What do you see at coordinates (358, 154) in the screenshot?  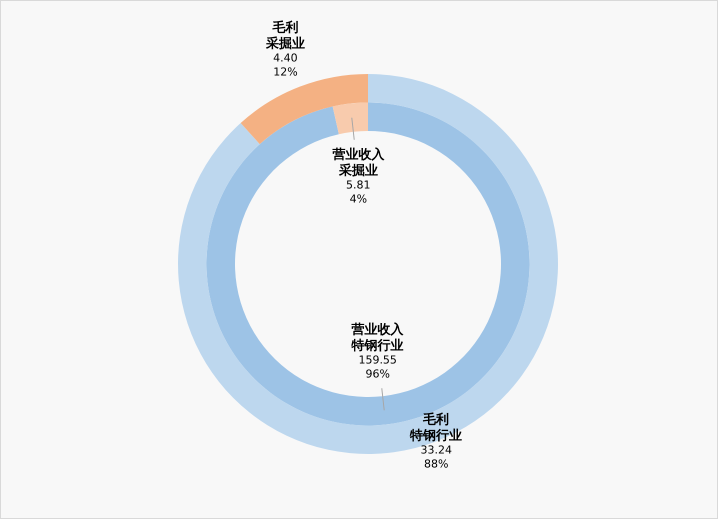 I see `slice-label: 营业收入` at bounding box center [358, 154].